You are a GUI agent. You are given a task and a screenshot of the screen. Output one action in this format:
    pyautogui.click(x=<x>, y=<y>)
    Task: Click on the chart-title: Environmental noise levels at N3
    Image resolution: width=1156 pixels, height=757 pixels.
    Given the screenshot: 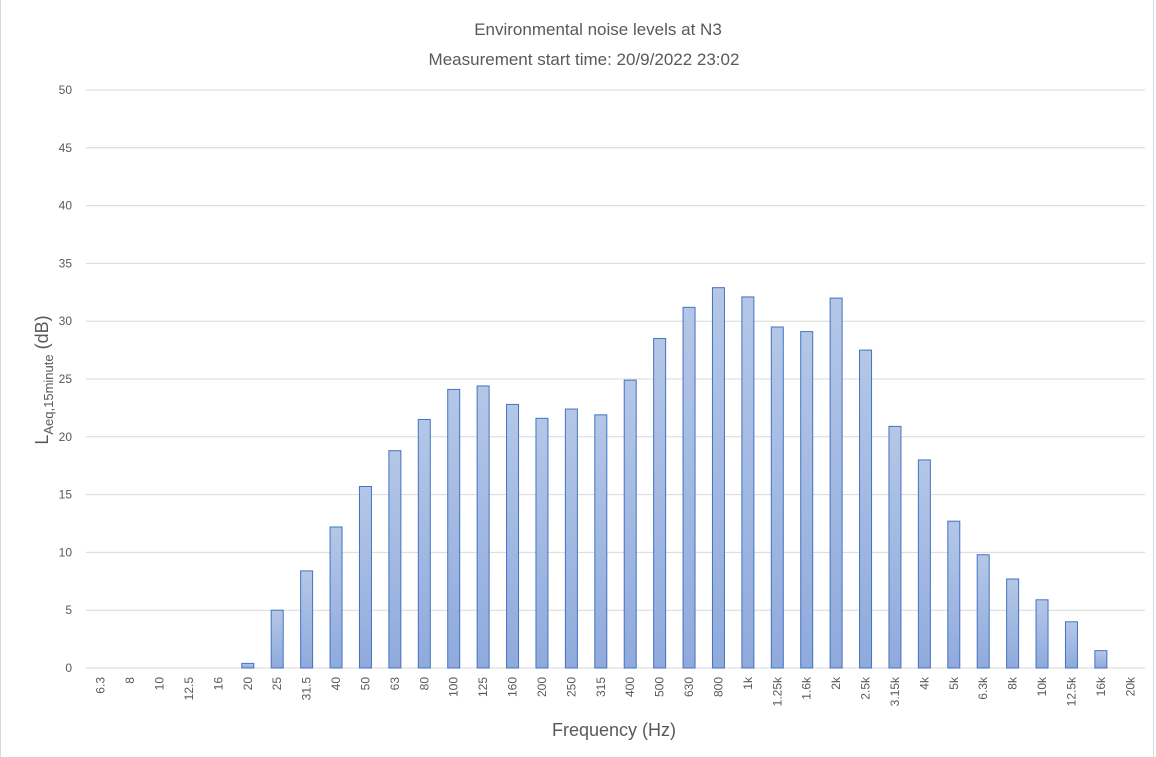 What is the action you would take?
    pyautogui.click(x=598, y=29)
    